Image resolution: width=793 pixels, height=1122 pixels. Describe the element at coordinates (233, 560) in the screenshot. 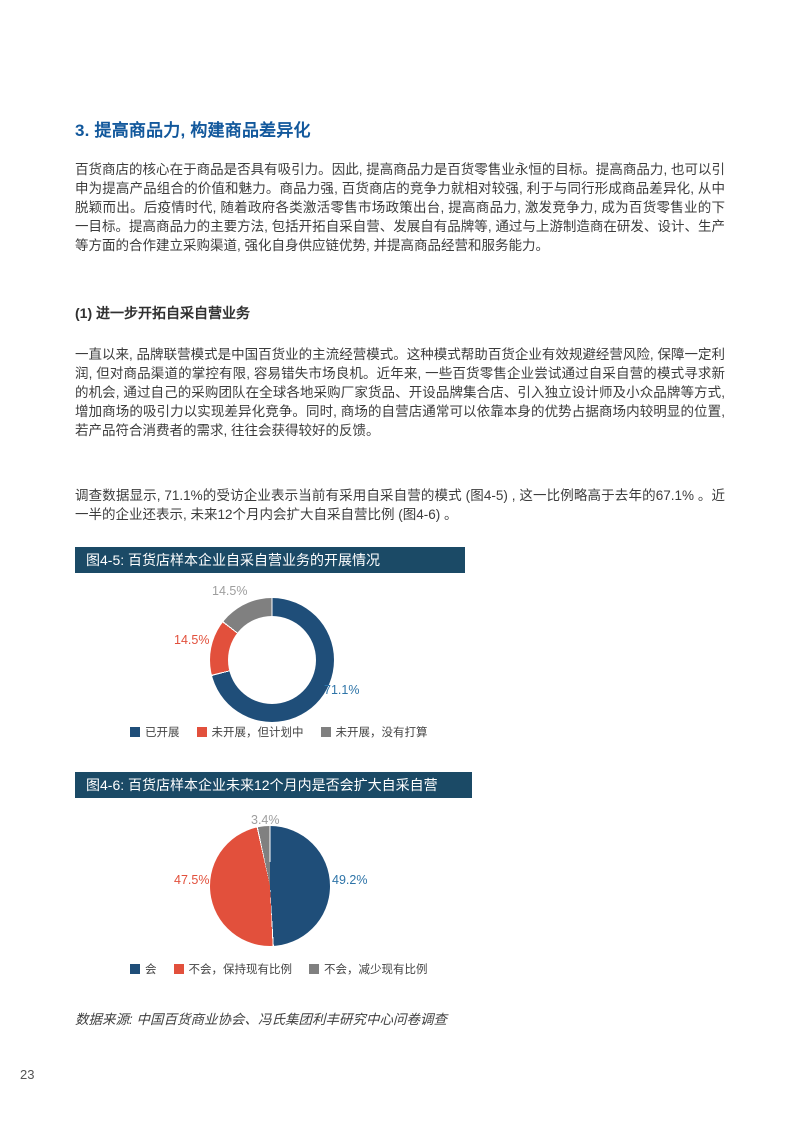

I see `figure-4-5-title: 图4-5: 百货店样本企业自采自营业务的开展情况` at that location.